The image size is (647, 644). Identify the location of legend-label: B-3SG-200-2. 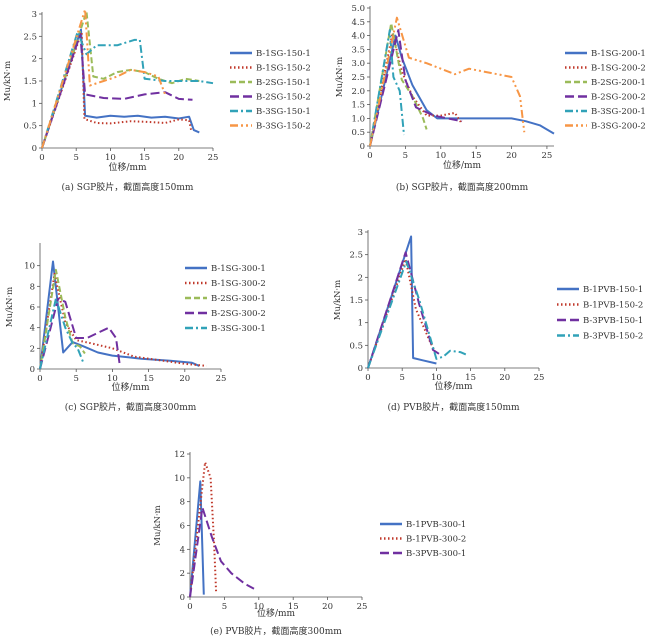
(618, 127).